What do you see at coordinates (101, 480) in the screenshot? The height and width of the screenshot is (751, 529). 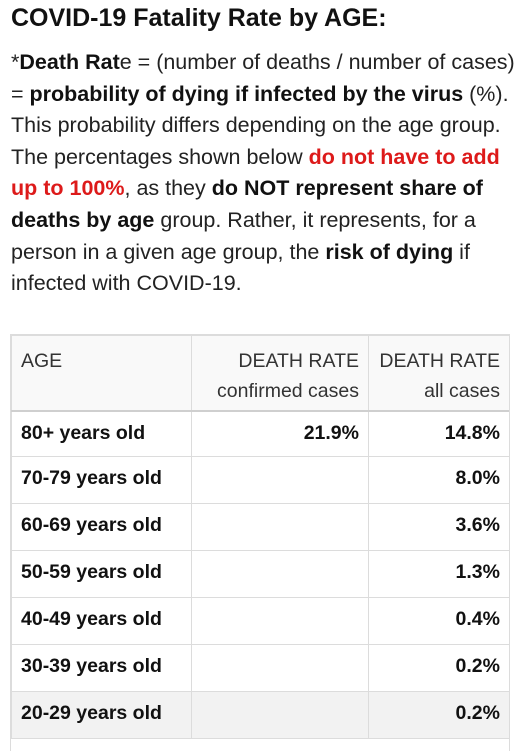 I see `age-cell: 70-79 years old` at bounding box center [101, 480].